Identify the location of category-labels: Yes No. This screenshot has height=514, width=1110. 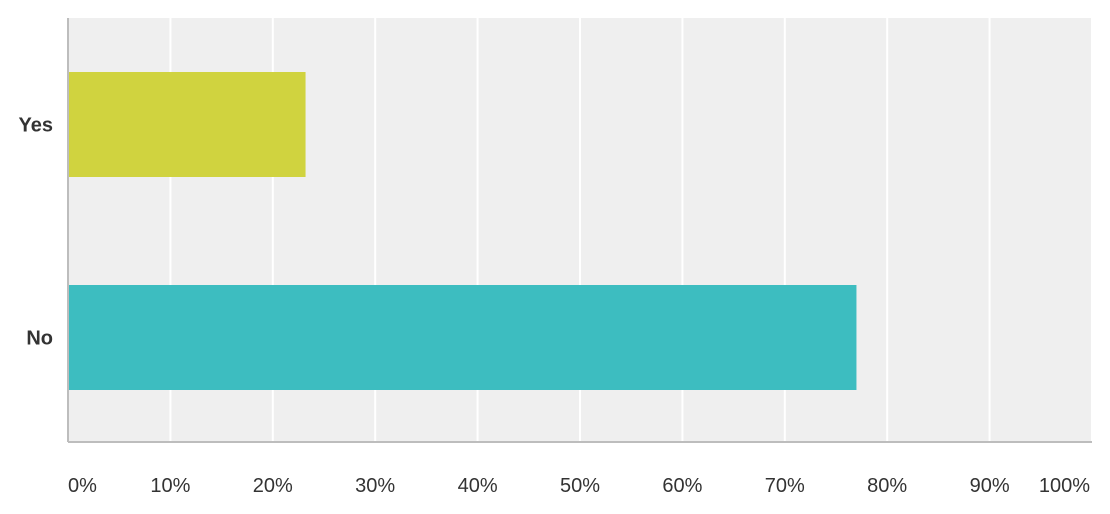
(36, 232).